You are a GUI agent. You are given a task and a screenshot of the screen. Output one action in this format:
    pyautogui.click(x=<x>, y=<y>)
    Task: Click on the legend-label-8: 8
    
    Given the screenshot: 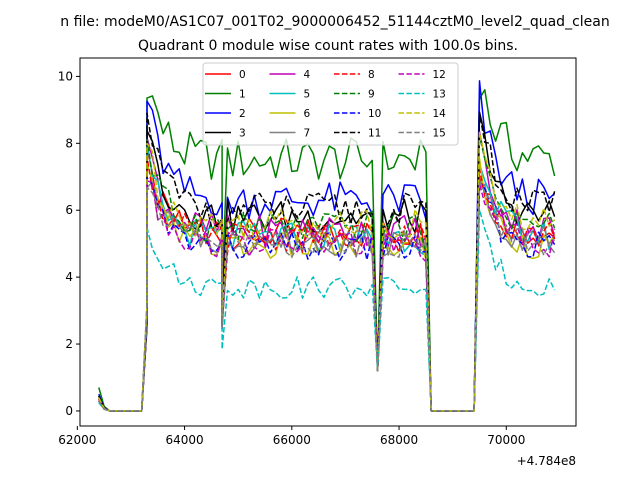 What is the action you would take?
    pyautogui.click(x=371, y=75)
    